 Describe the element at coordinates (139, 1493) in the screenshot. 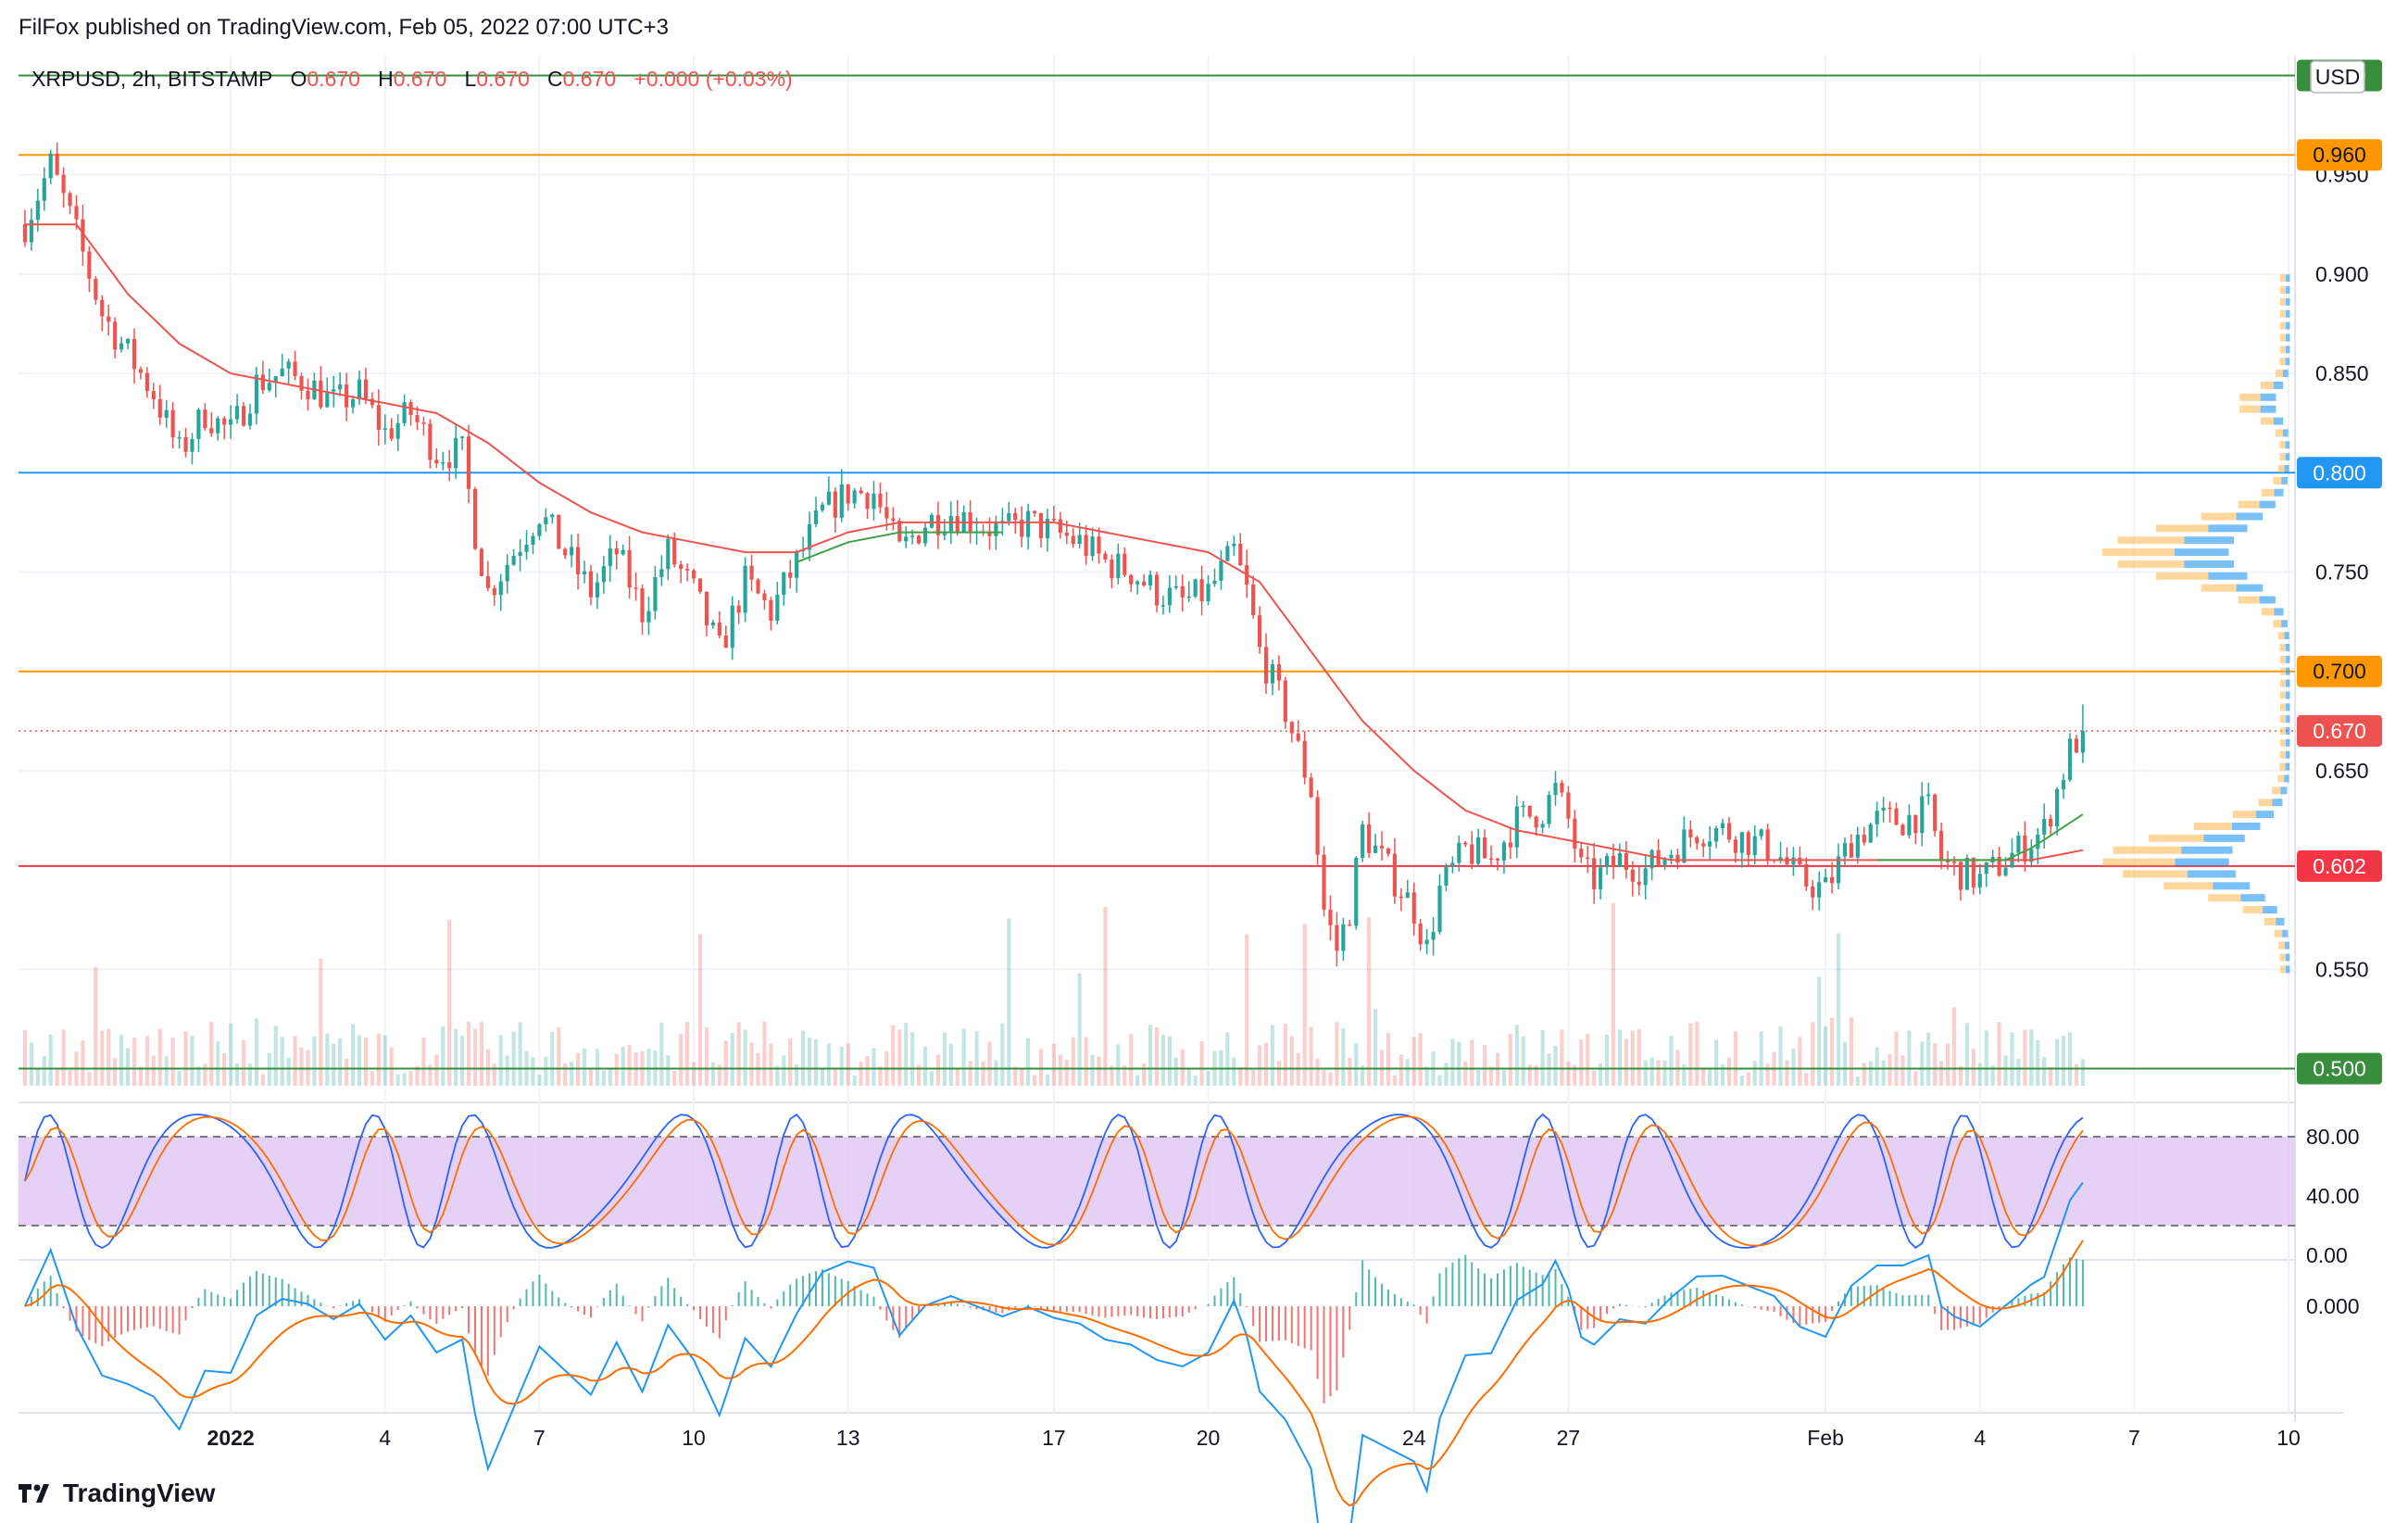

I see `brand-name: TradingView` at that location.